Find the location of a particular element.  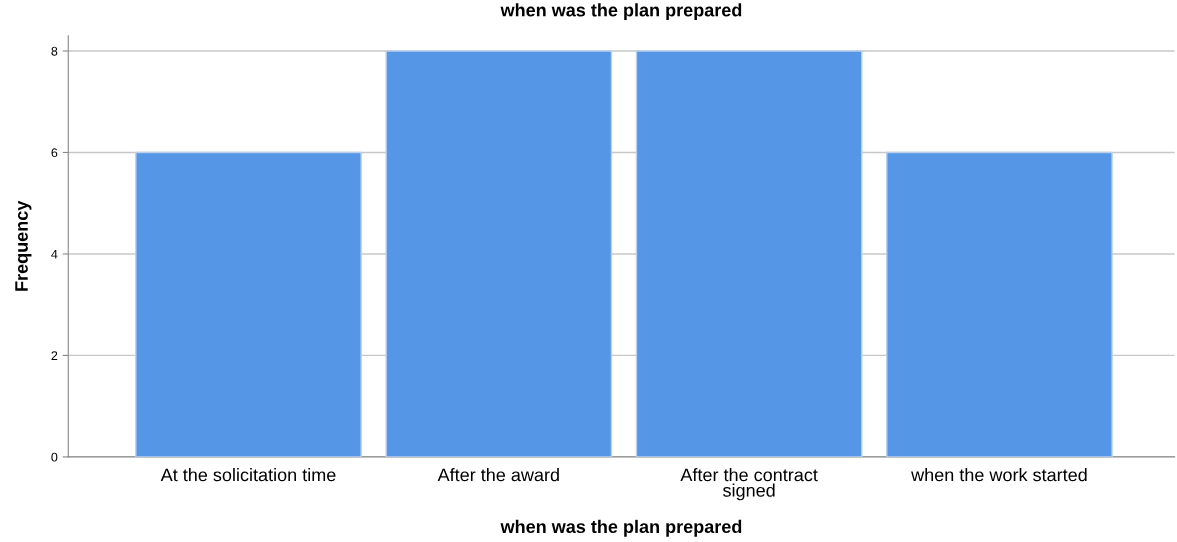

y-axis-title: Frequency is located at coordinates (23, 245).